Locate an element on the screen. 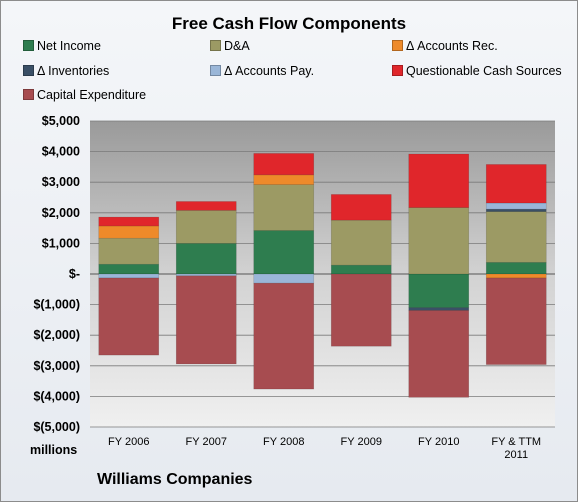 This screenshot has height=502, width=578. legend-item-net-income: Net Income is located at coordinates (62, 46).